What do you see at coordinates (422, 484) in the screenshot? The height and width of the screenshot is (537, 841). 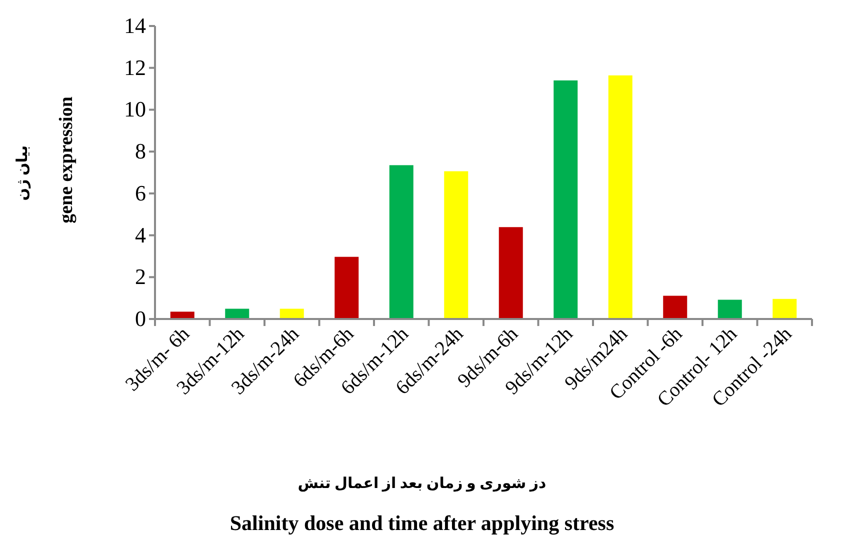 I see `text: دز شوری و زمان بعد از اعمال تنش` at bounding box center [422, 484].